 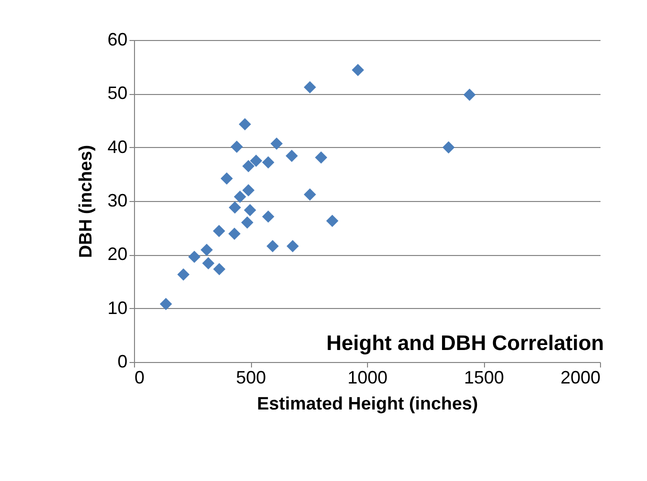 What do you see at coordinates (139, 378) in the screenshot?
I see `x-tick-label: 0` at bounding box center [139, 378].